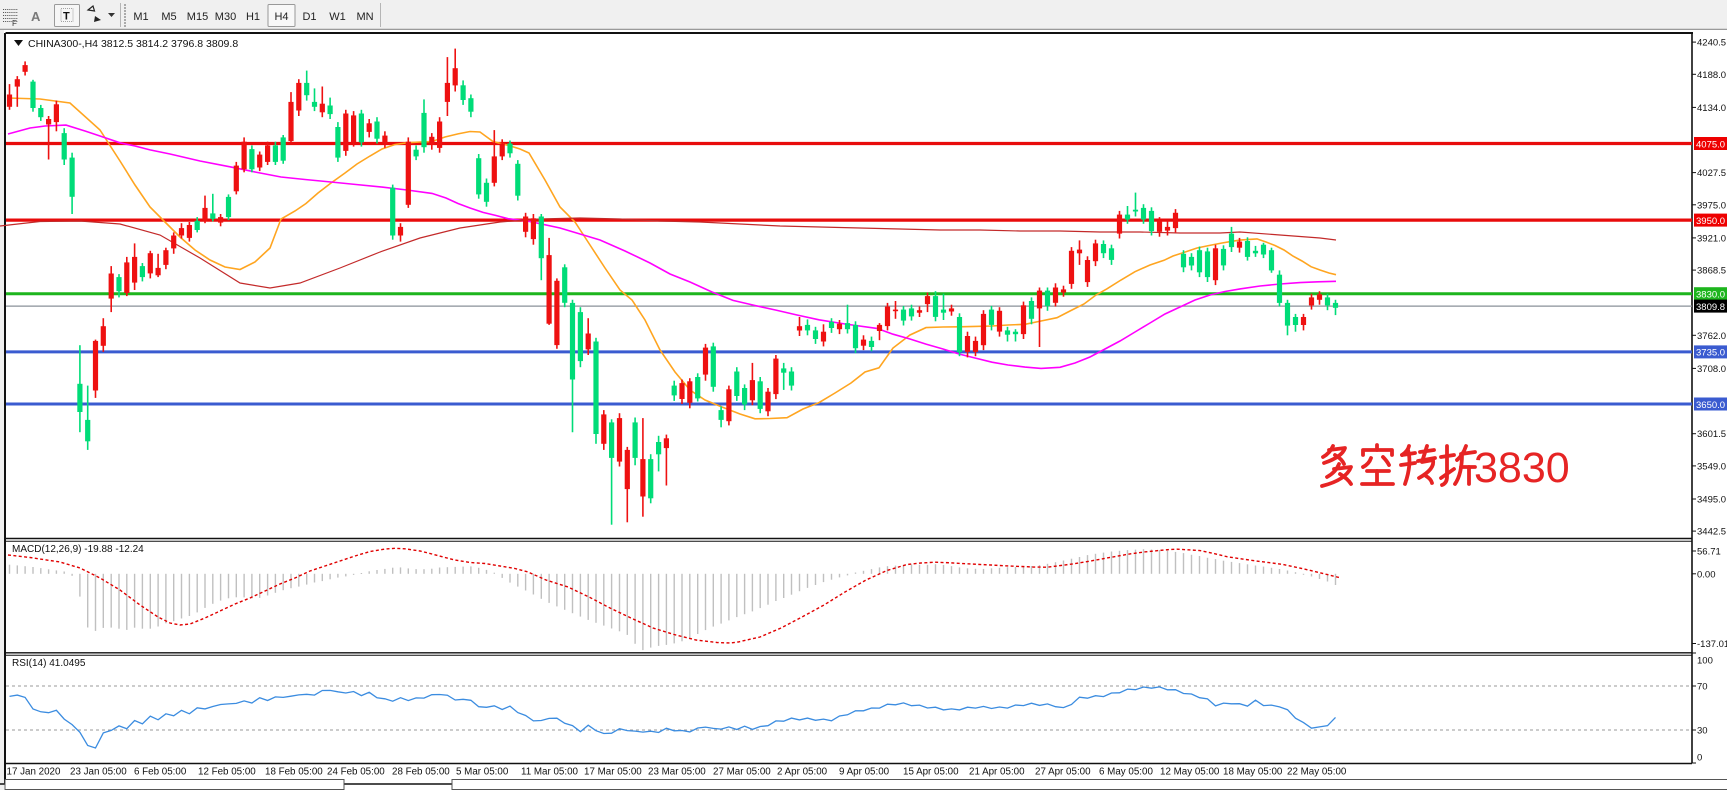 The image size is (1727, 790). What do you see at coordinates (1710, 221) in the screenshot?
I see `svg-text: 3950.0` at bounding box center [1710, 221].